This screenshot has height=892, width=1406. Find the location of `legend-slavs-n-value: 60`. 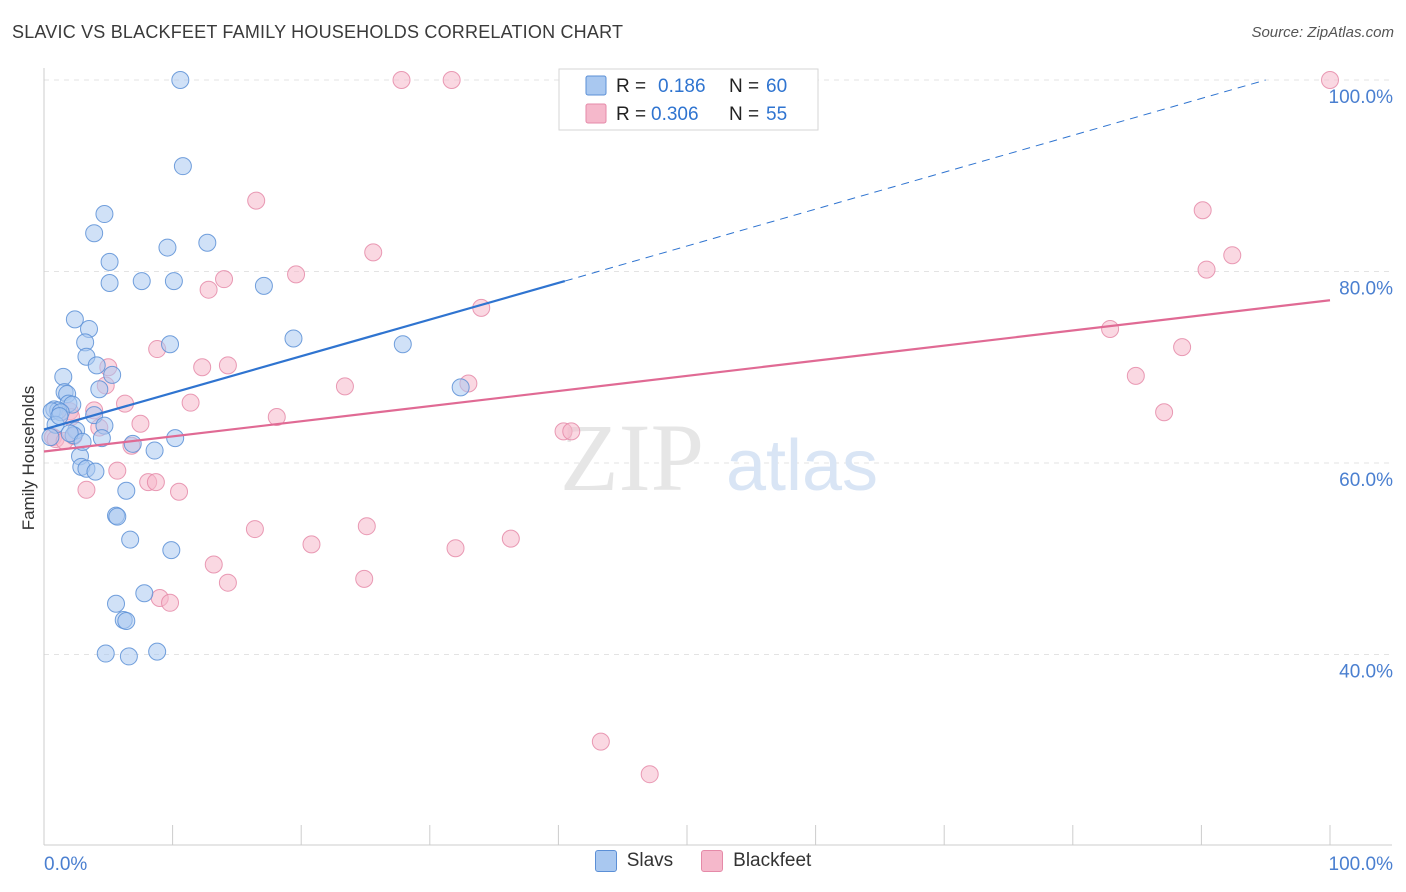

legend-slavs-n-value: 60 is located at coordinates (776, 86).